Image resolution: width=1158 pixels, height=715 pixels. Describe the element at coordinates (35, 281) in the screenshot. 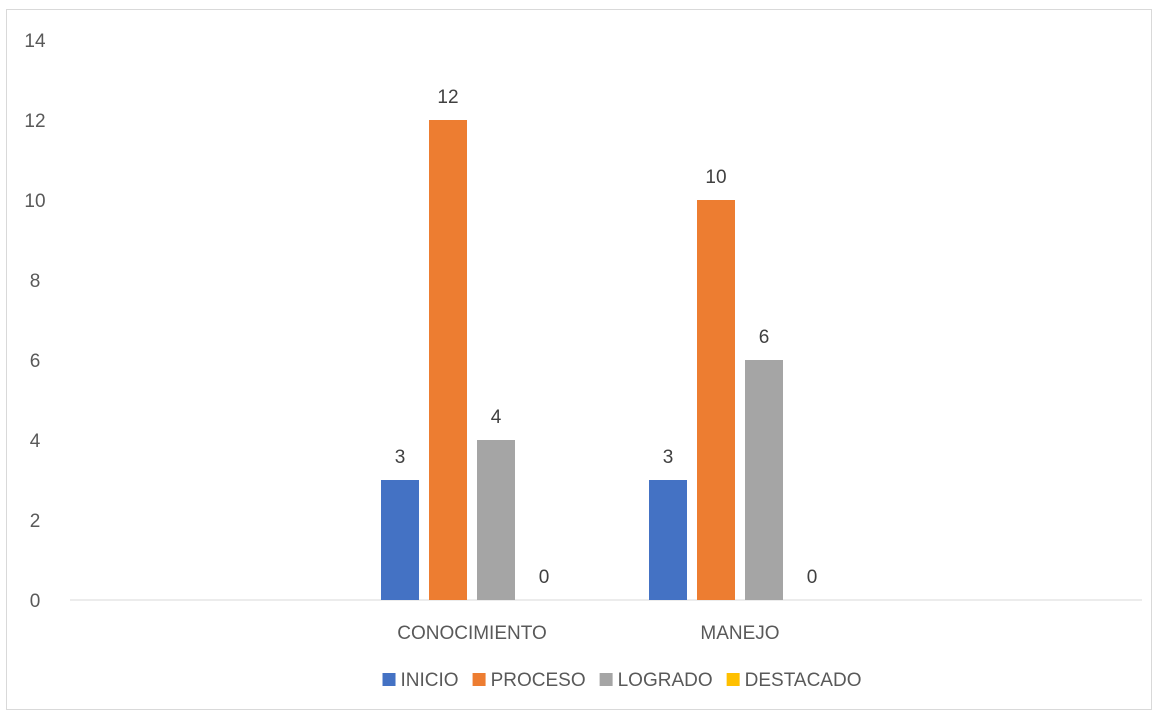

I see `y-tick-label: 8` at that location.